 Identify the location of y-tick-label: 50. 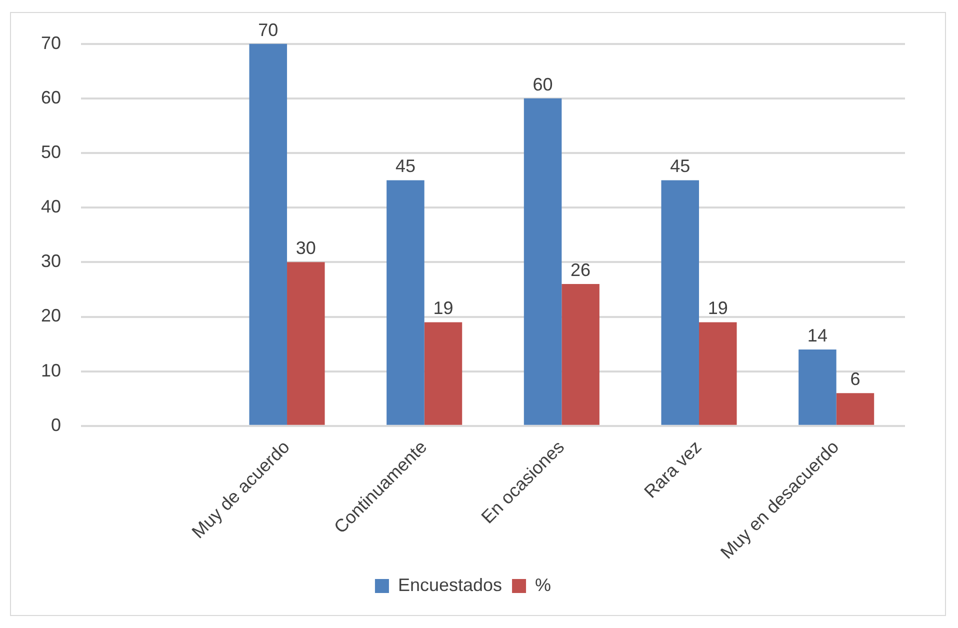
(51, 152).